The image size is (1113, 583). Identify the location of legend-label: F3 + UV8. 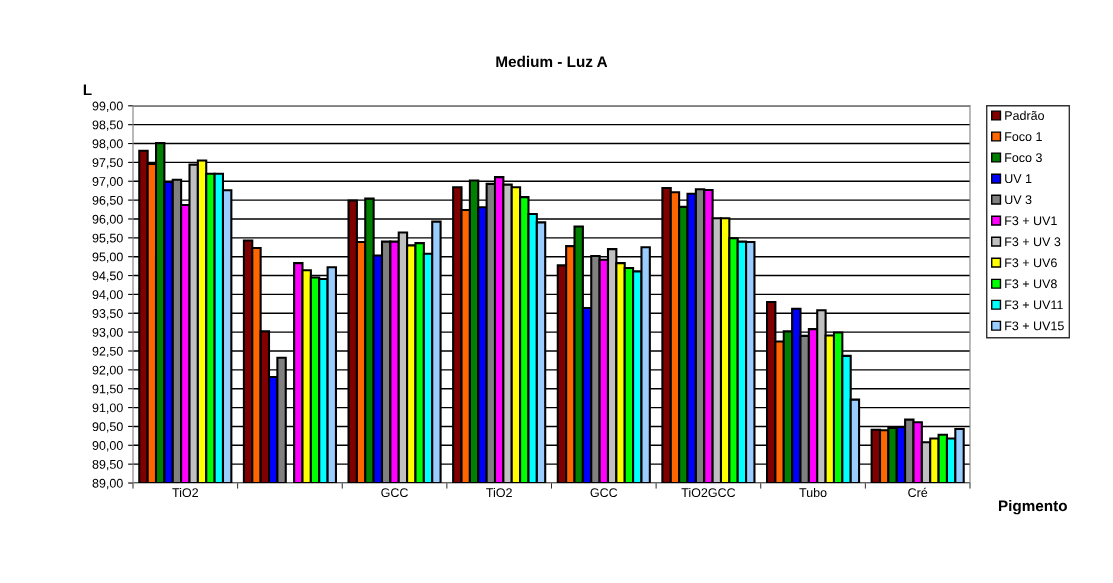
(1031, 284).